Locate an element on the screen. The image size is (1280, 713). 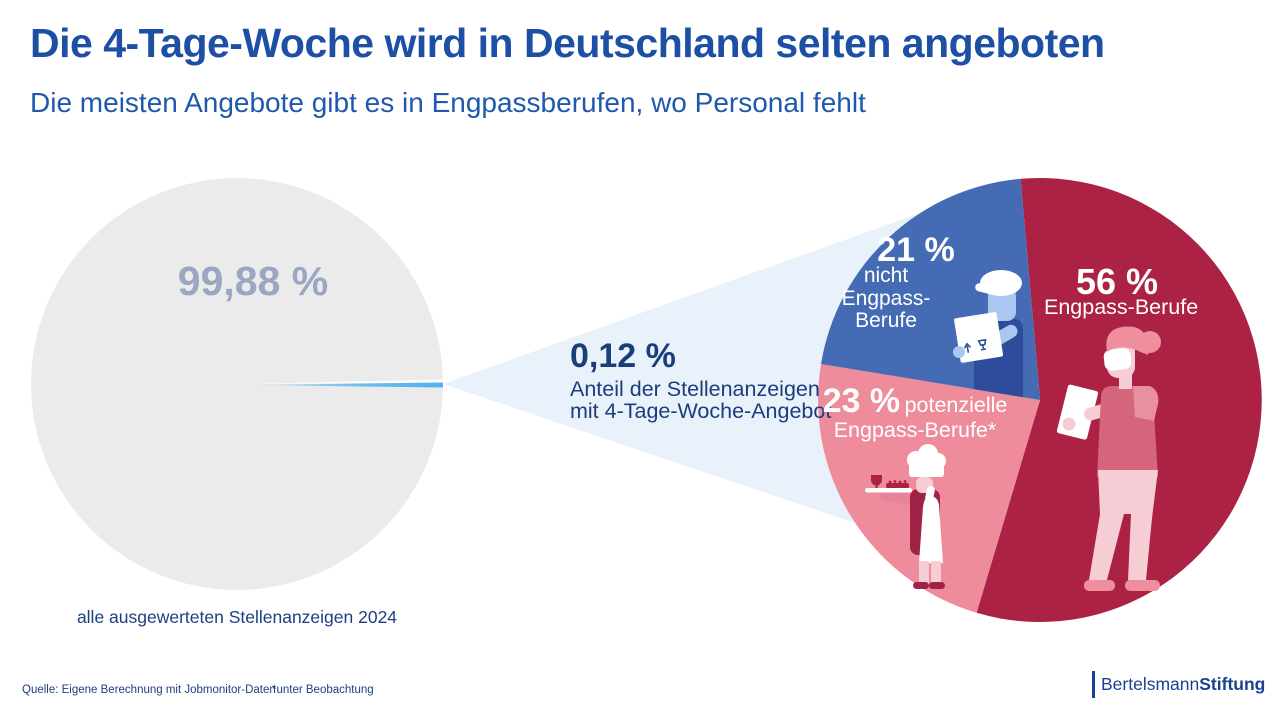
delivery-worker-icon is located at coordinates (988, 335).